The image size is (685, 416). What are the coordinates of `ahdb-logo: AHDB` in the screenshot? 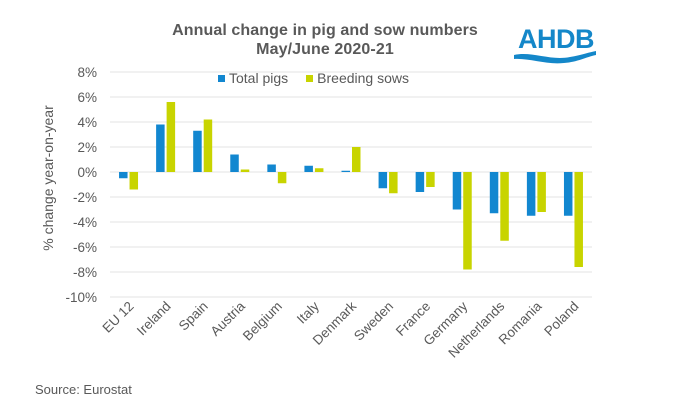 It's located at (555, 45).